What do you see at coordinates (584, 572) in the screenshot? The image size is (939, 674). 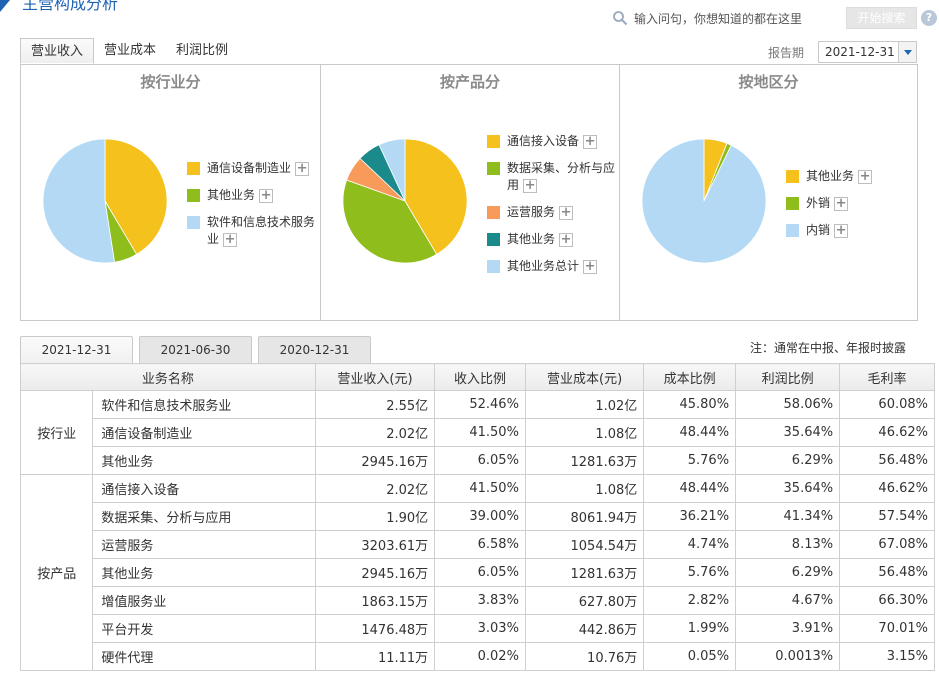 I see `value-cell: 1281.63万` at bounding box center [584, 572].